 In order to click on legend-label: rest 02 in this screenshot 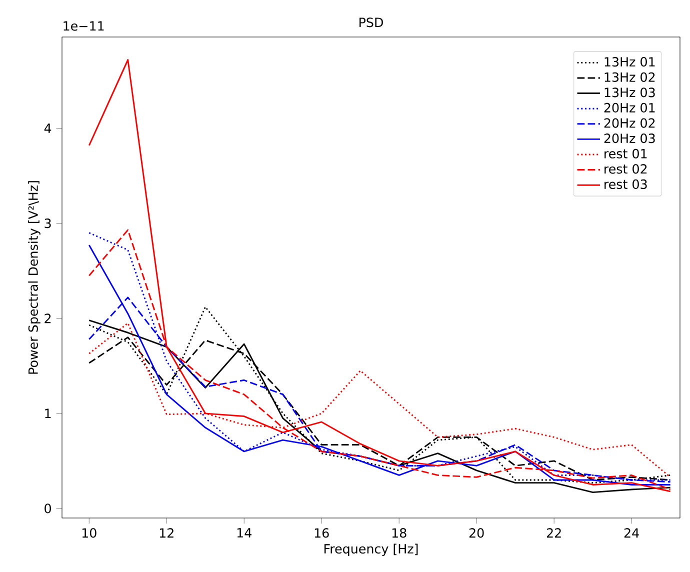, I will do `click(625, 169)`.